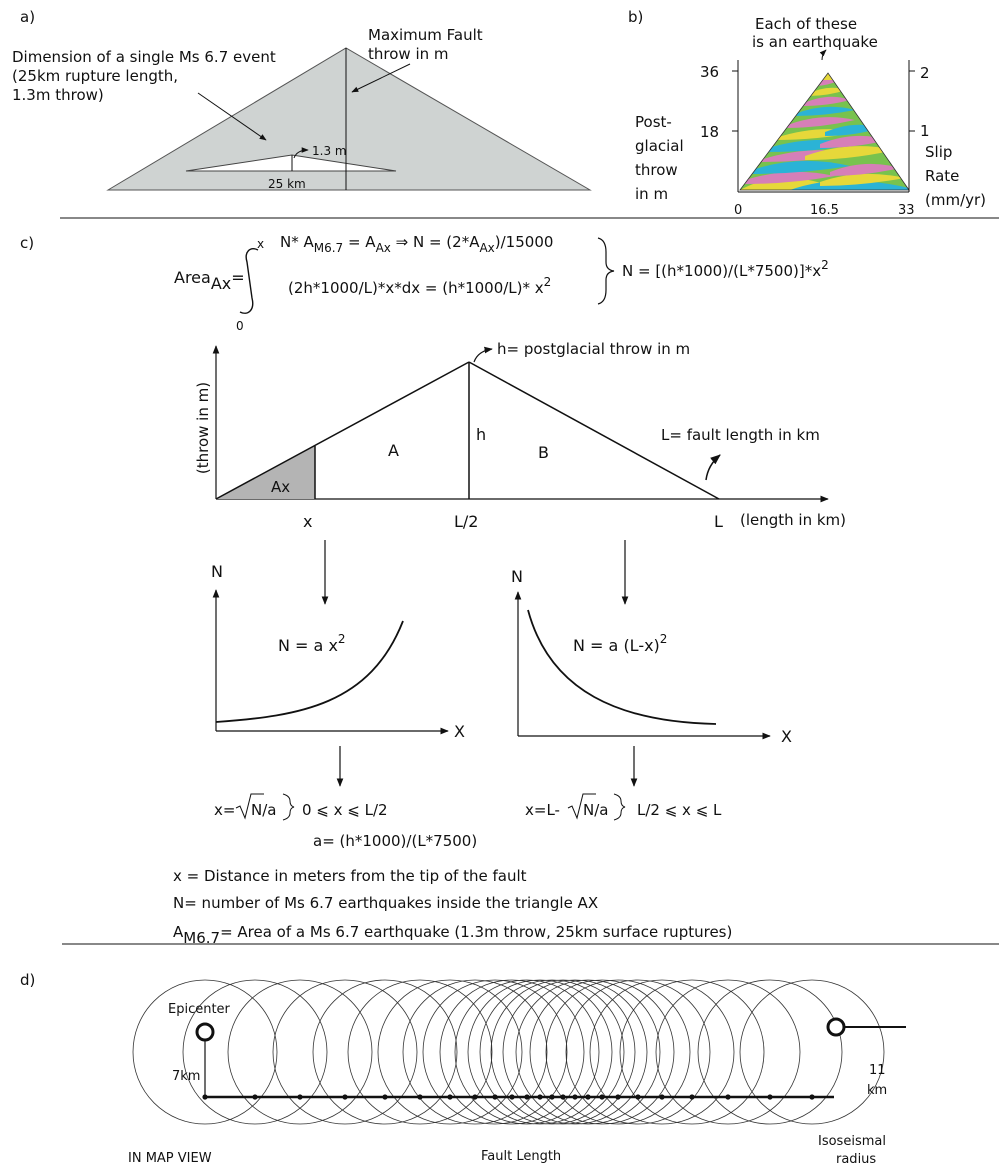  What do you see at coordinates (786, 736) in the screenshot?
I see `right-graph-x-label: X` at bounding box center [786, 736].